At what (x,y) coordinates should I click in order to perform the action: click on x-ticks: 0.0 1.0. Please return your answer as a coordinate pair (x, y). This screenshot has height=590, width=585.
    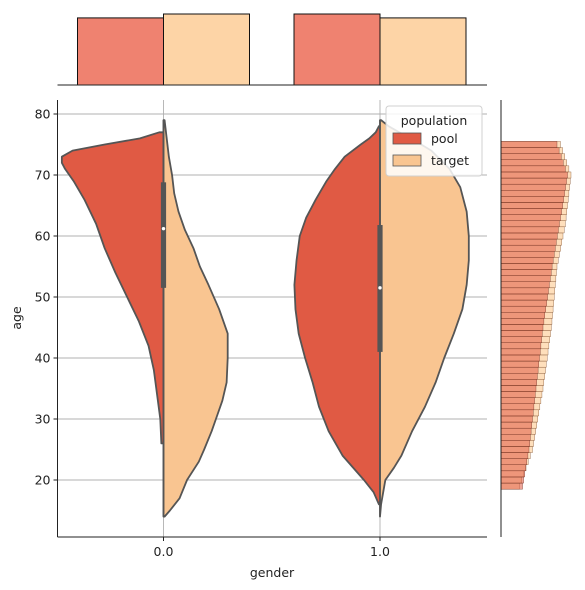
    Looking at the image, I should click on (272, 548).